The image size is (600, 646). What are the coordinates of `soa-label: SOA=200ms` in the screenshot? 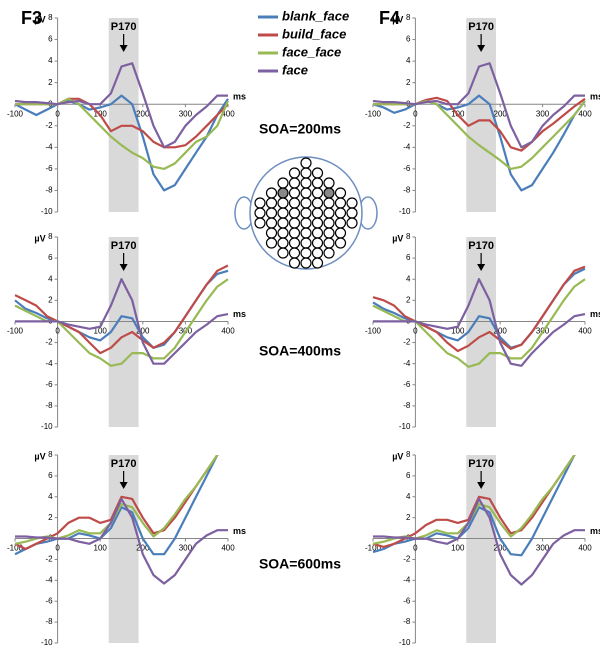 It's located at (300, 129).